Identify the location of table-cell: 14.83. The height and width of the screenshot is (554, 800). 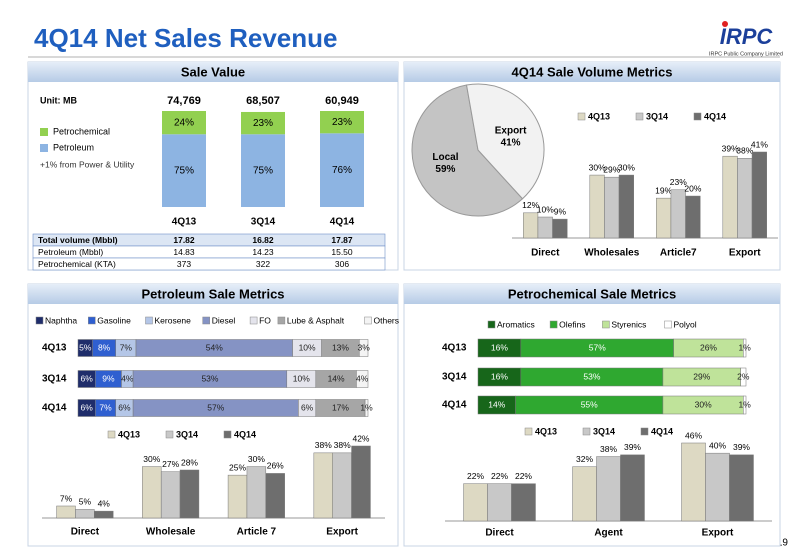
(184, 252).